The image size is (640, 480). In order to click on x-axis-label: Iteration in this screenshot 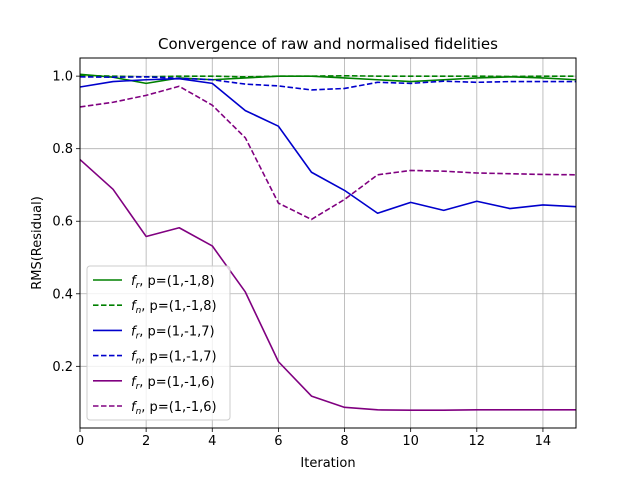, I will do `click(327, 463)`.